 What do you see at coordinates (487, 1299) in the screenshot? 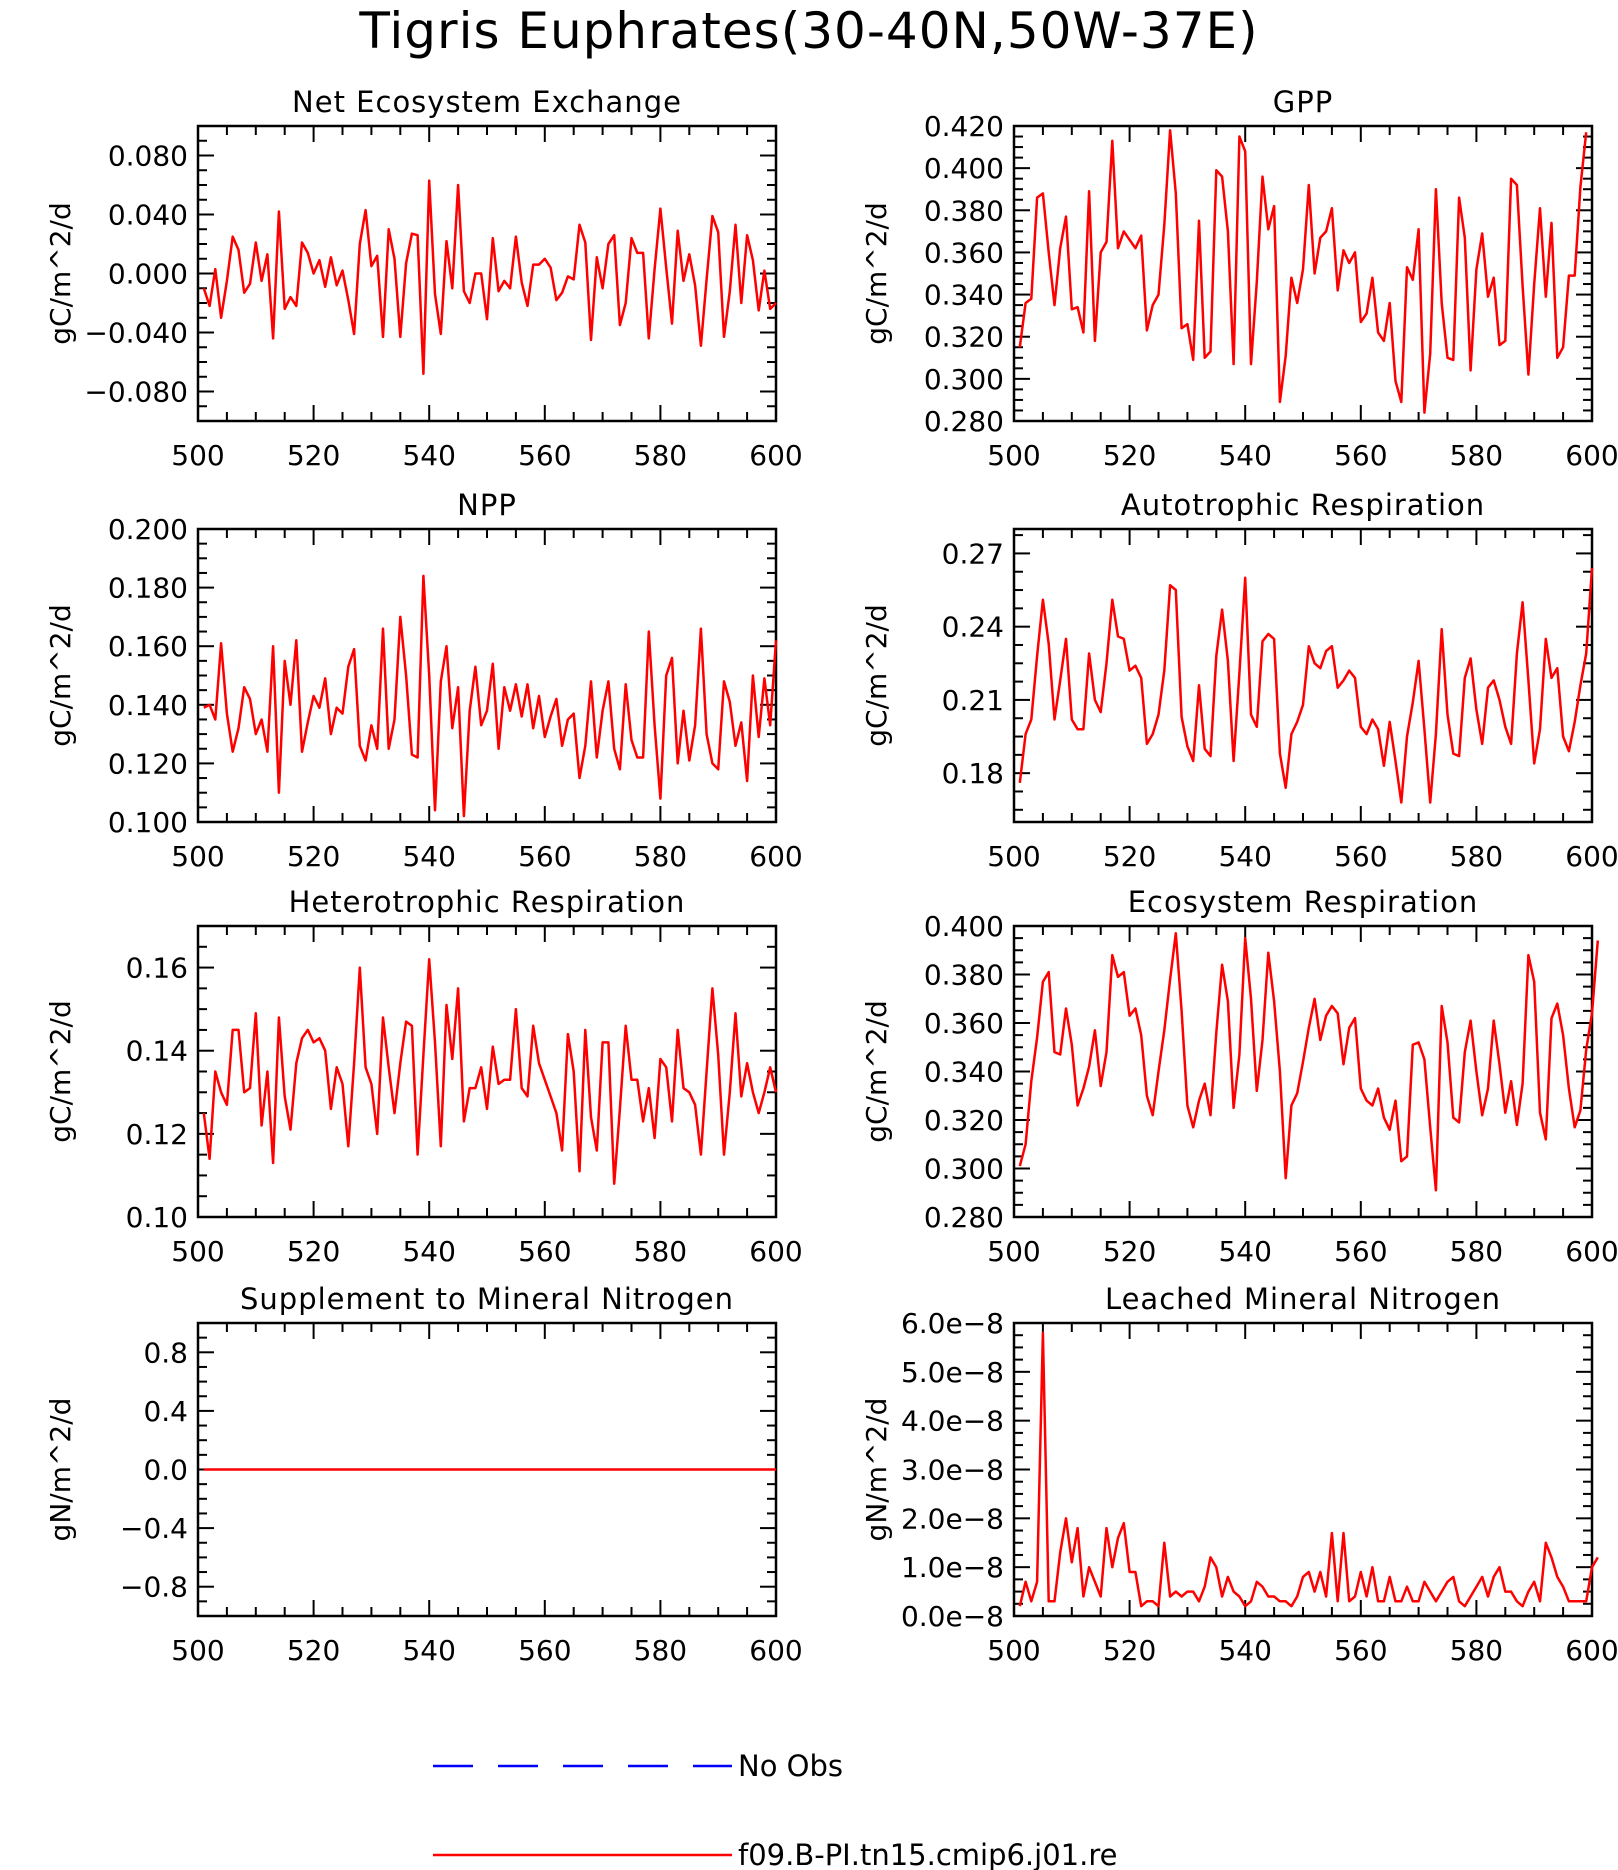
I see `panel-title: Supplement to Mineral Nitrogen` at bounding box center [487, 1299].